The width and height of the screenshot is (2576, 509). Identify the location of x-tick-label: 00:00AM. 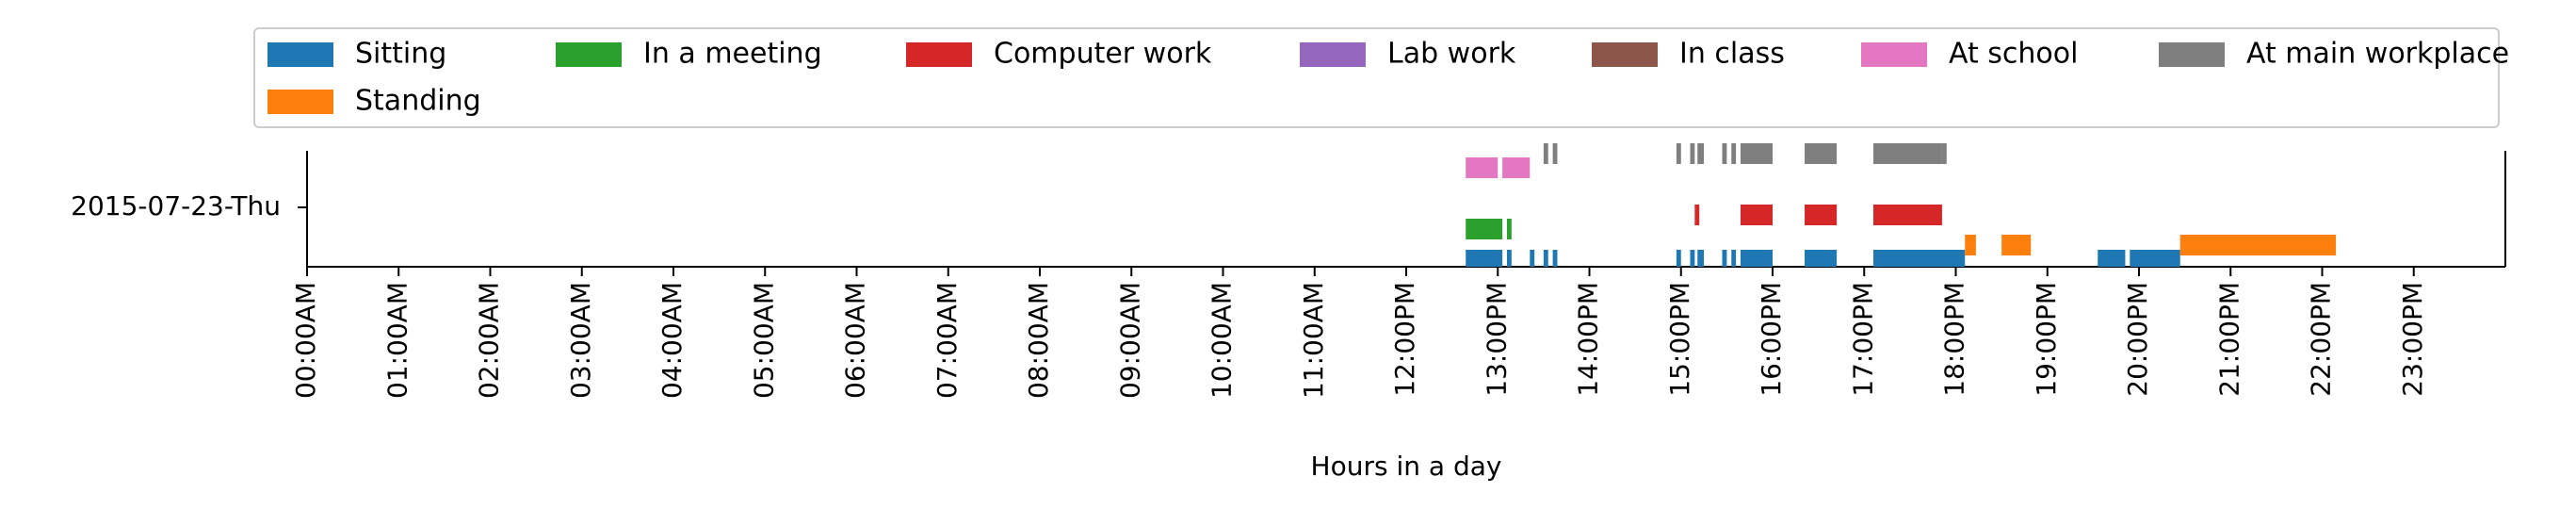
(305, 340).